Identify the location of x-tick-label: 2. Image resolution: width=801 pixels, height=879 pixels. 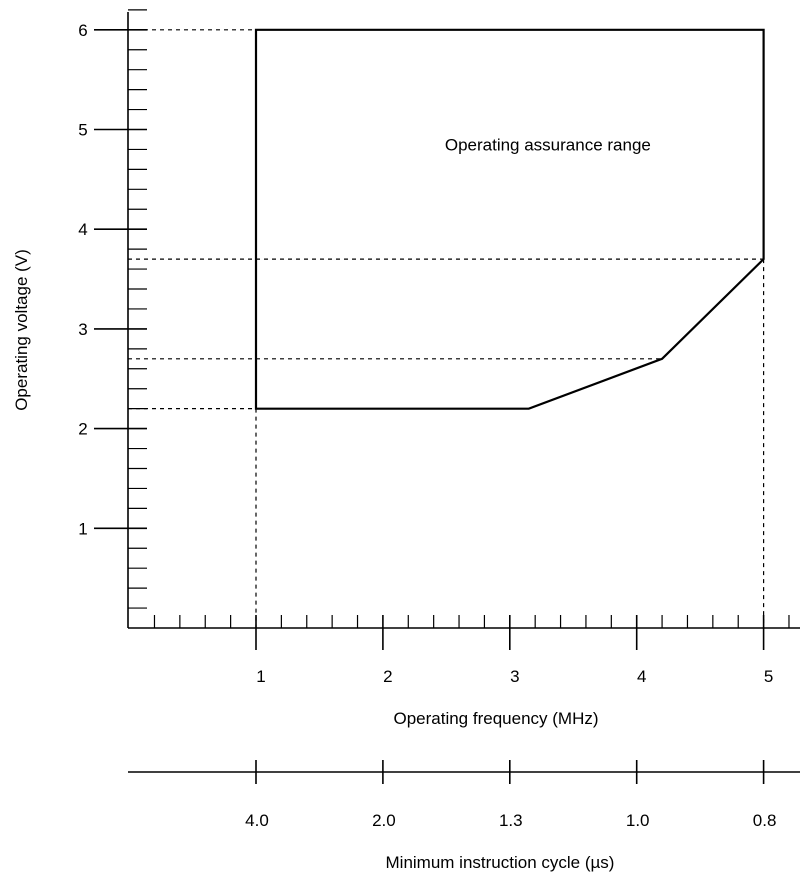
(387, 676).